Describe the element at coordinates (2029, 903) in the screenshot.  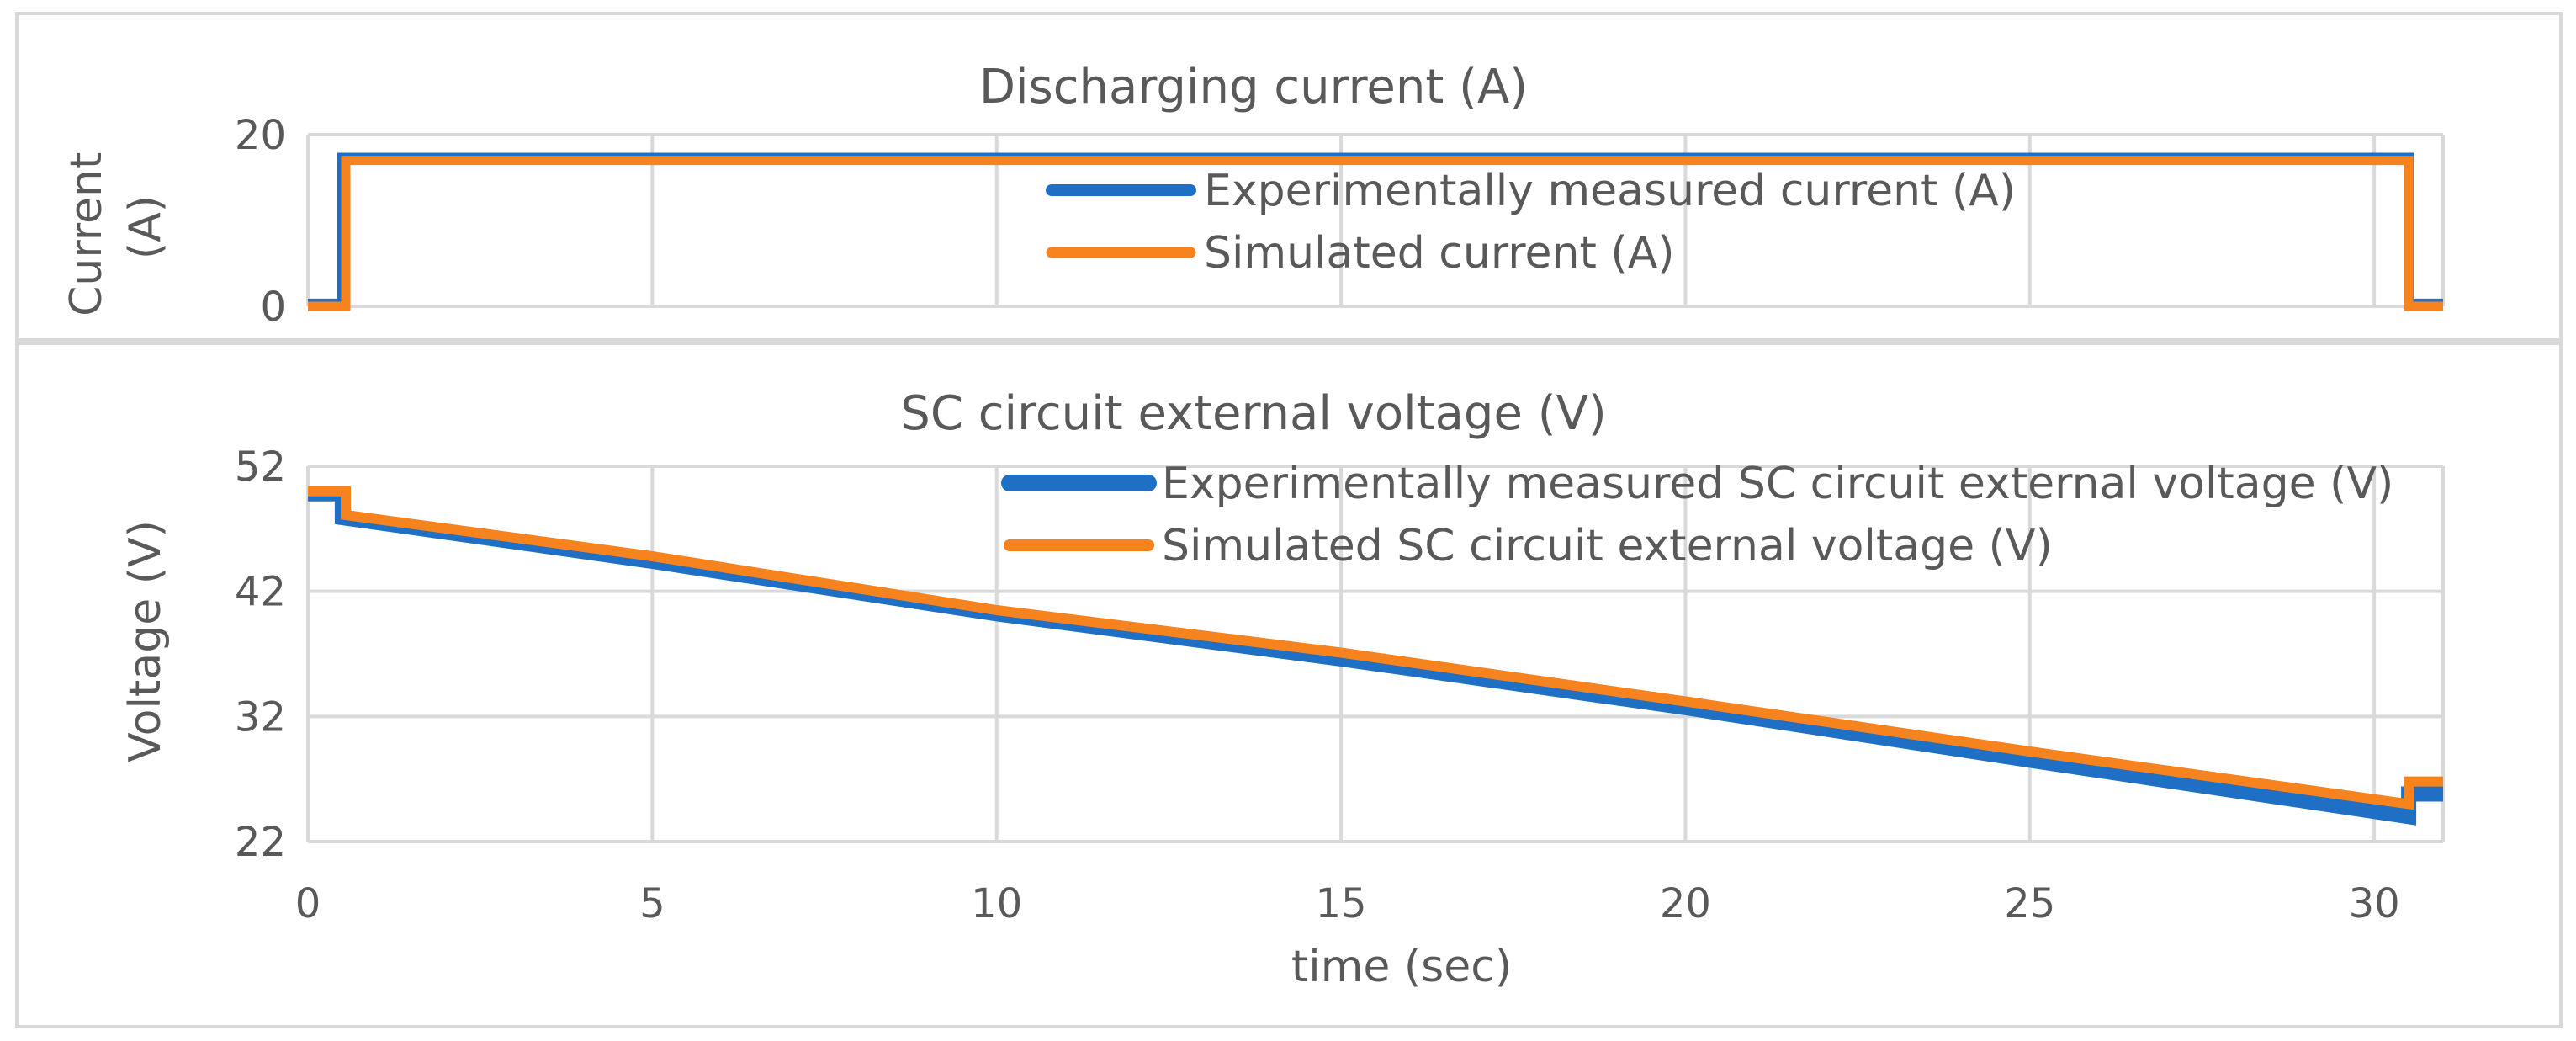
I see `voltage-x-tick-label: 25` at that location.